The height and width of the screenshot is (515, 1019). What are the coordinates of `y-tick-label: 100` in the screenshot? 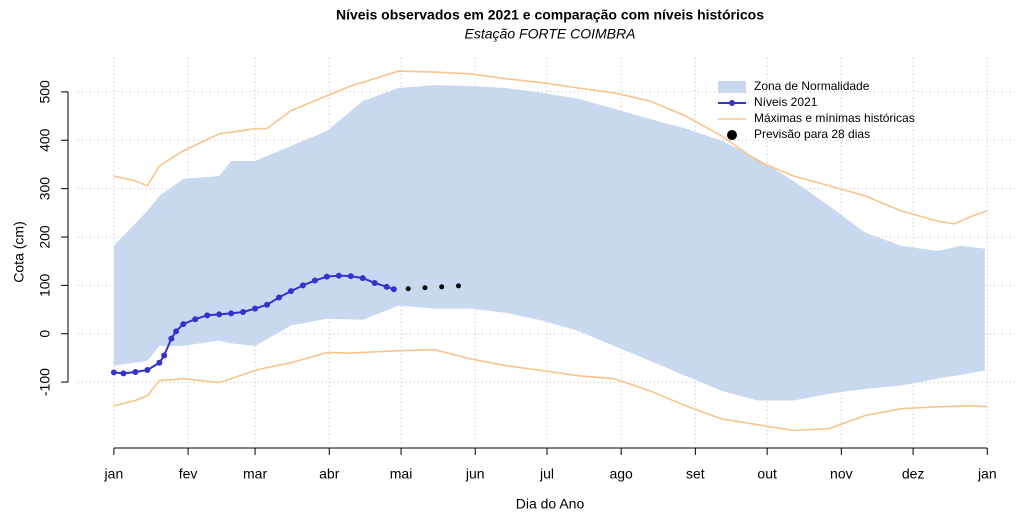 It's located at (45, 285).